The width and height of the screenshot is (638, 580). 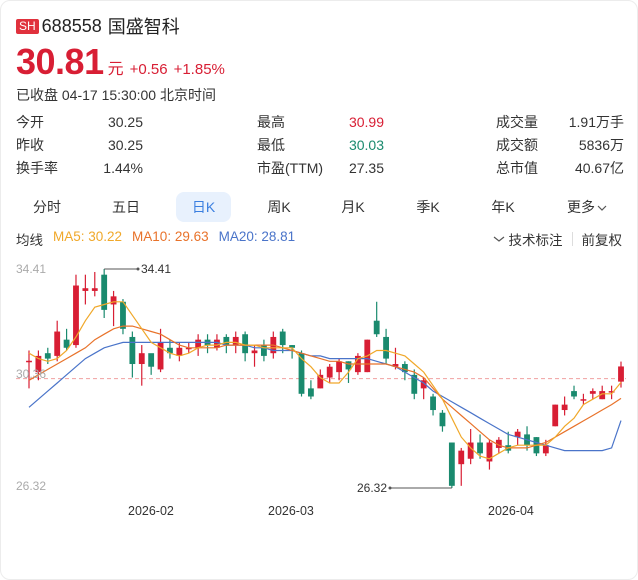 I want to click on tab-more-label: 更多, so click(x=581, y=207).